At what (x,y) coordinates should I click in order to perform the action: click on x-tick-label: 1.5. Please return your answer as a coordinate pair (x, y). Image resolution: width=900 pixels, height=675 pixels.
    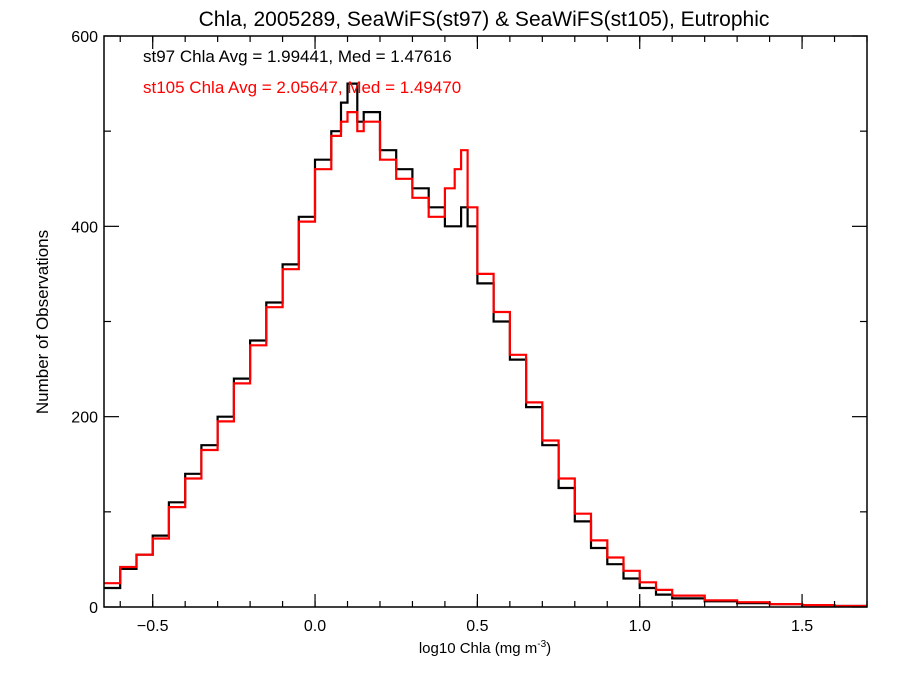
    Looking at the image, I should click on (802, 626).